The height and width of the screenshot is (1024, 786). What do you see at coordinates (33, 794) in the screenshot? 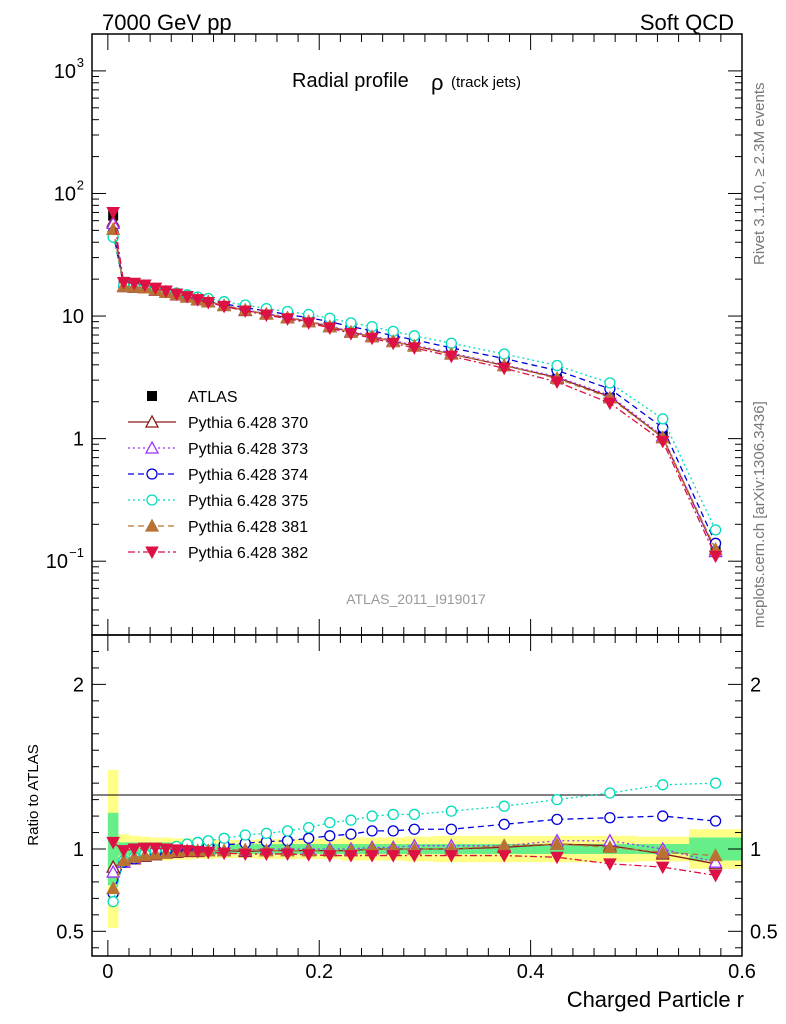
I see `ratio-y-axis-label: Ratio to ATLAS` at bounding box center [33, 794].